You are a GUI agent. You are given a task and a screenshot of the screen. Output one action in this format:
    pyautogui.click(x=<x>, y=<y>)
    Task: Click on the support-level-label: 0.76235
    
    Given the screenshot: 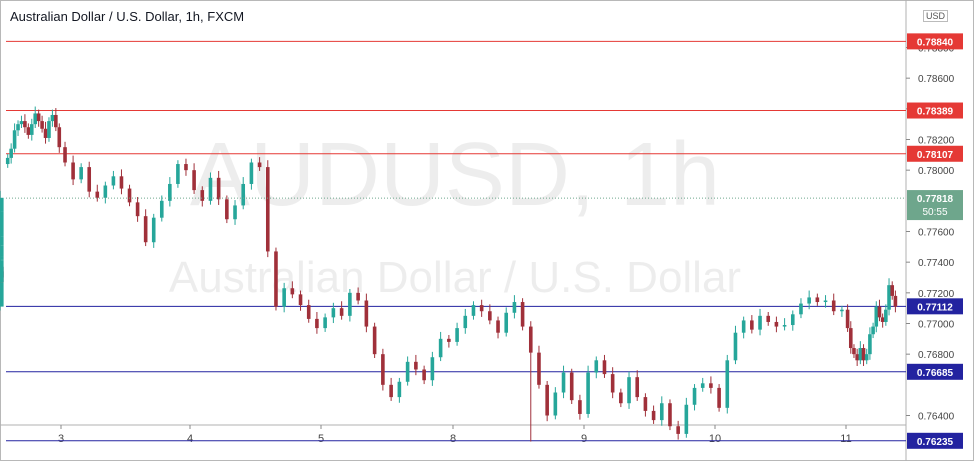 What is the action you would take?
    pyautogui.click(x=935, y=442)
    